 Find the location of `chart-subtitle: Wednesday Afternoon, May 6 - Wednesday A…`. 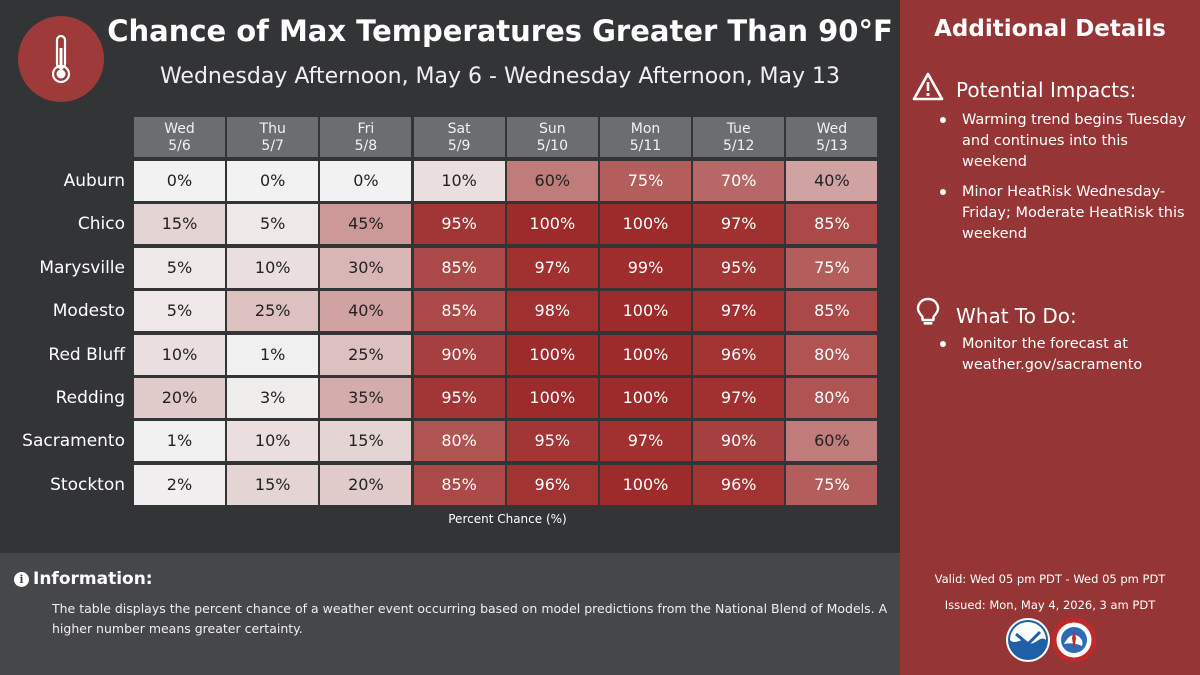

chart-subtitle: Wednesday Afternoon, May 6 - Wednesday A… is located at coordinates (500, 76).